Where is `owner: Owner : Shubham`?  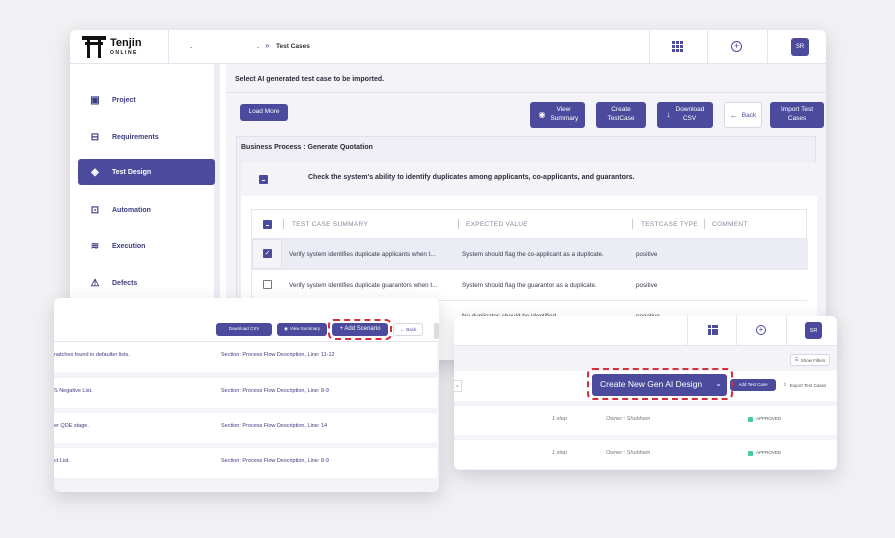 owner: Owner : Shubham is located at coordinates (628, 453).